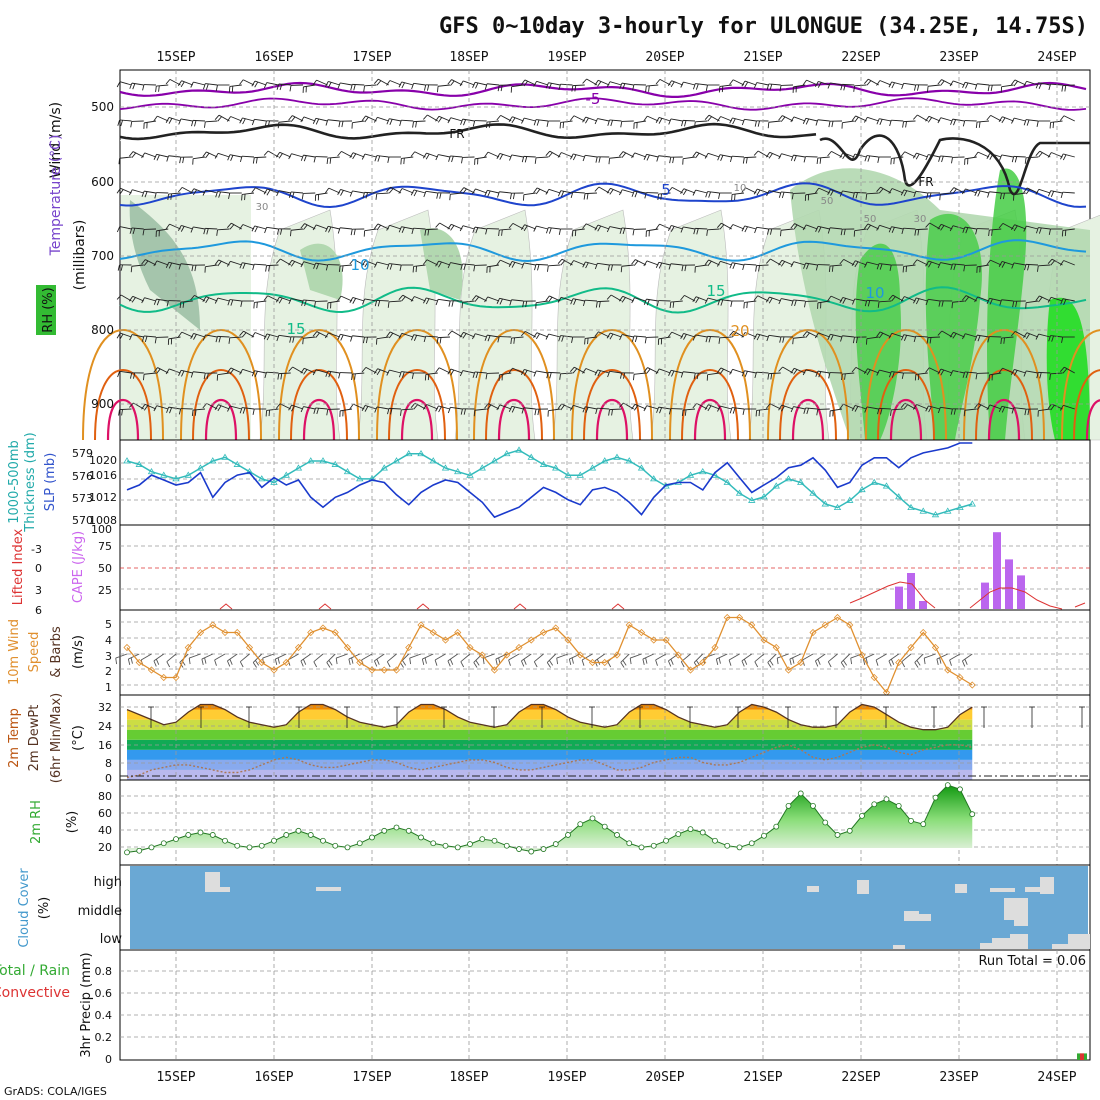 The image size is (1100, 1100). Describe the element at coordinates (825, 822) in the screenshot. I see `rh2m-point` at that location.